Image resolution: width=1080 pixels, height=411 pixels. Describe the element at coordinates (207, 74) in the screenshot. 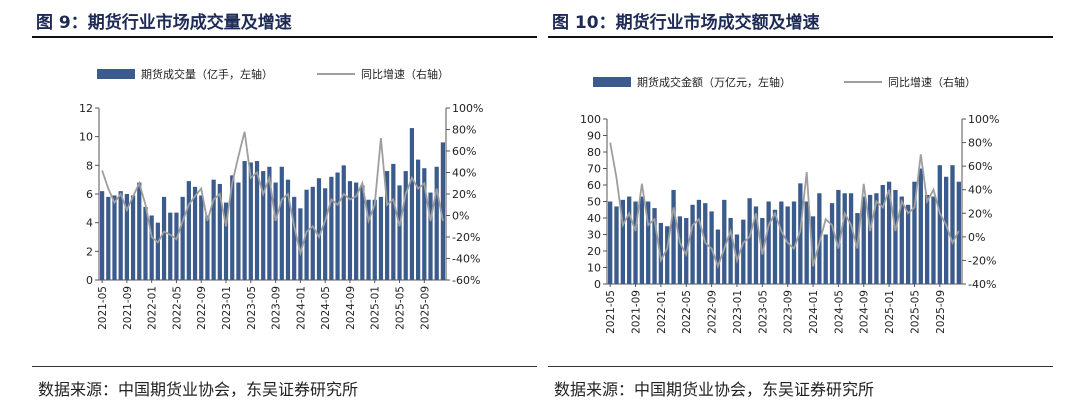

I see `legend-label-bar: 期货成交量（亿手，左轴）` at that location.